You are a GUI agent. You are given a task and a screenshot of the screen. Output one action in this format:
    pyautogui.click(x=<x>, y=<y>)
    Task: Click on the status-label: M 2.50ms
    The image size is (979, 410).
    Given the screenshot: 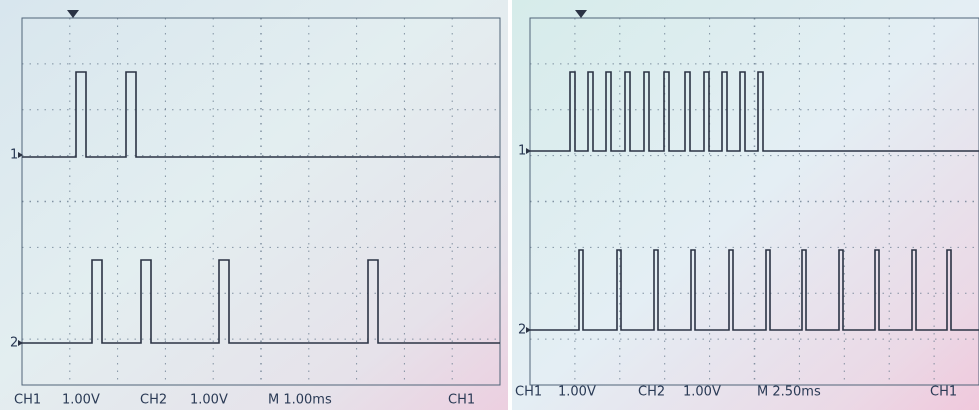 What is the action you would take?
    pyautogui.click(x=789, y=392)
    